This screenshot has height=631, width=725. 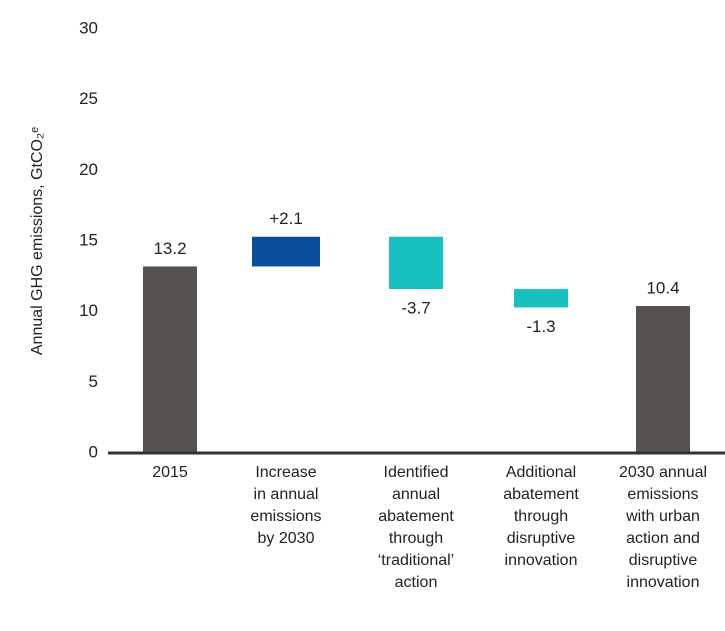 What do you see at coordinates (88, 98) in the screenshot?
I see `y-tick-label: 25` at bounding box center [88, 98].